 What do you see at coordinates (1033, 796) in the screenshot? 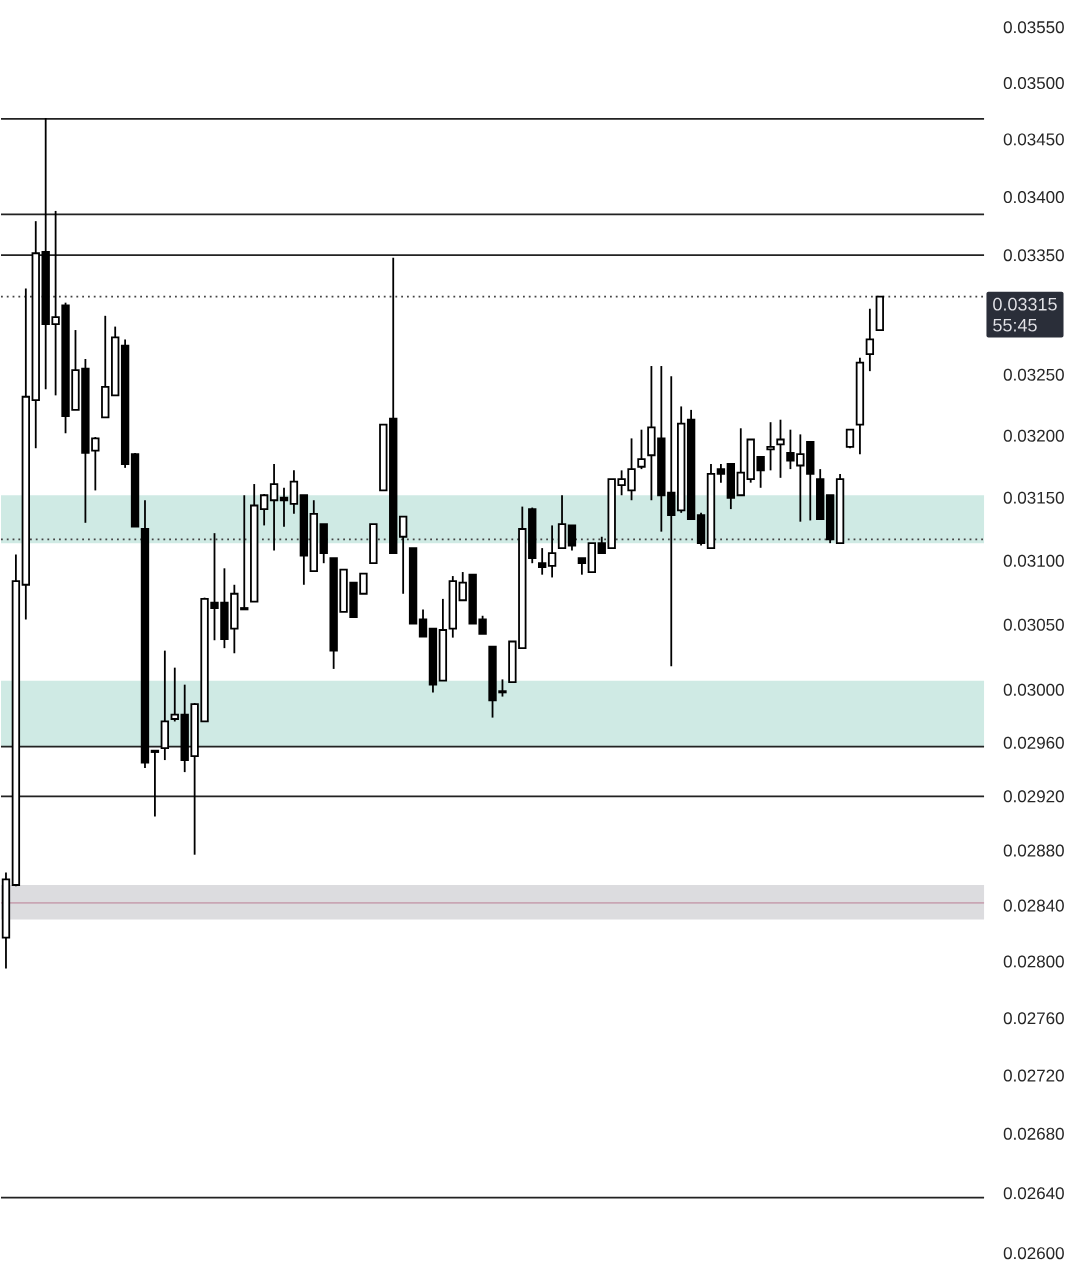
I see `y-tick-label: 0.02920` at bounding box center [1033, 796].